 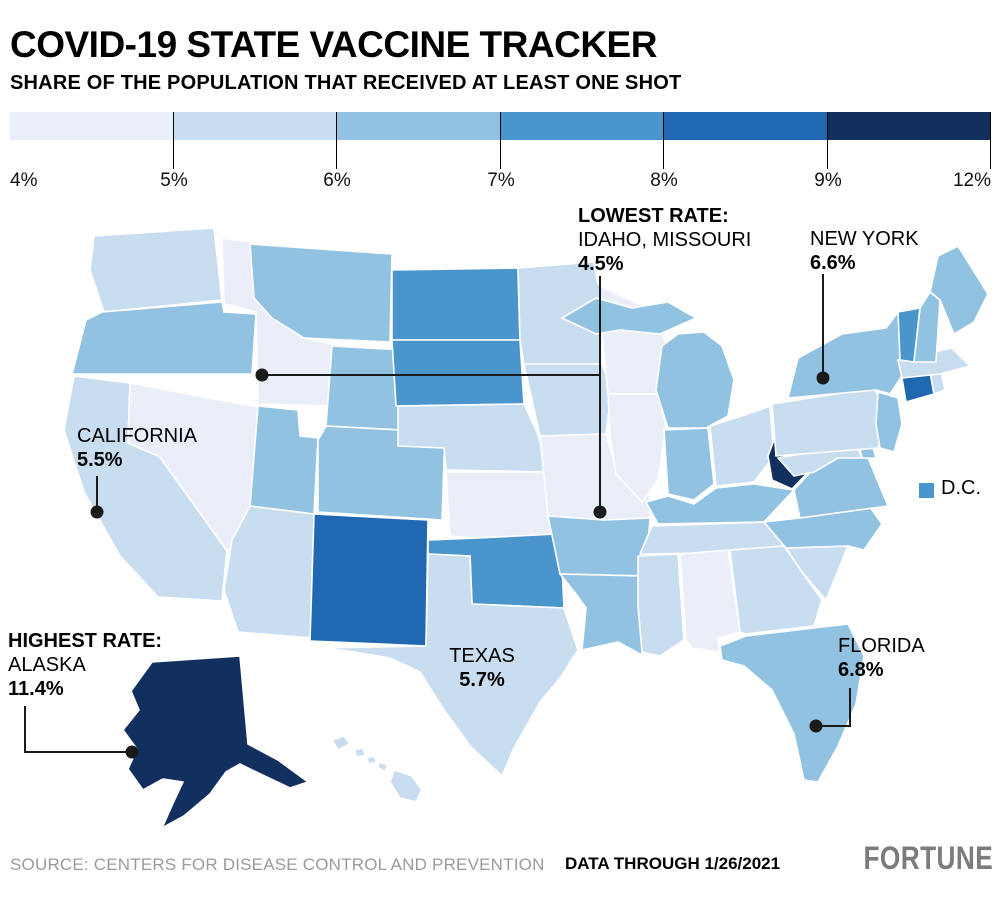 What do you see at coordinates (482, 656) in the screenshot?
I see `annotation-texas-label: TEXAS` at bounding box center [482, 656].